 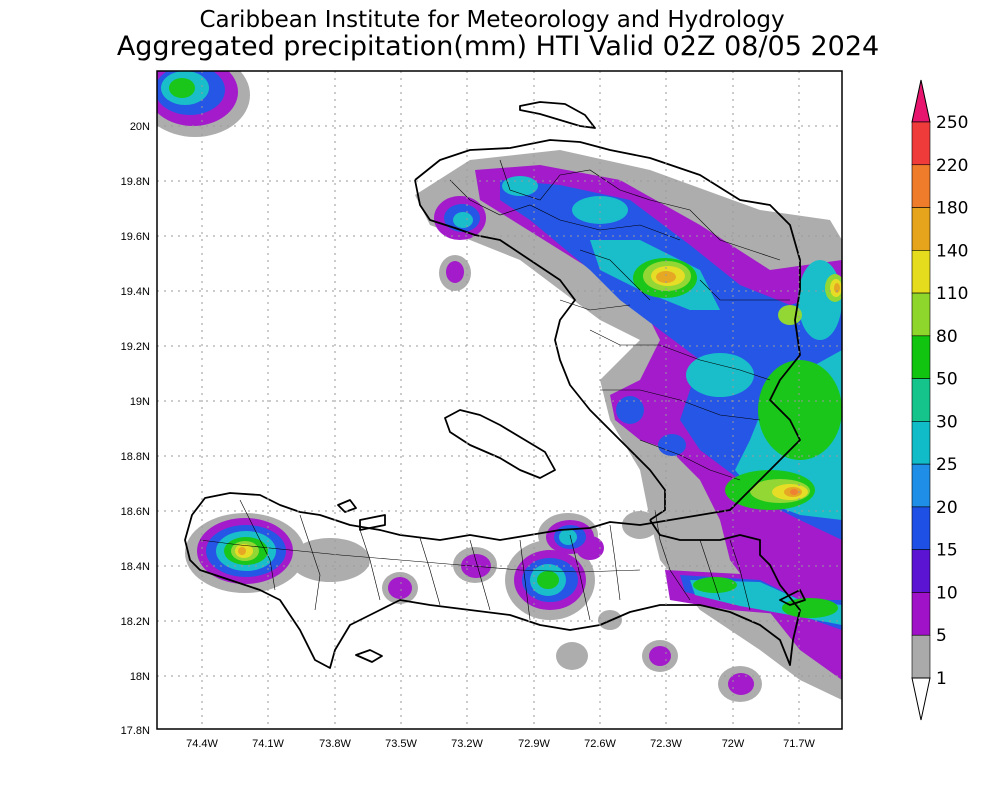 I want to click on x-tick-label: 73.8W, so click(x=335, y=744).